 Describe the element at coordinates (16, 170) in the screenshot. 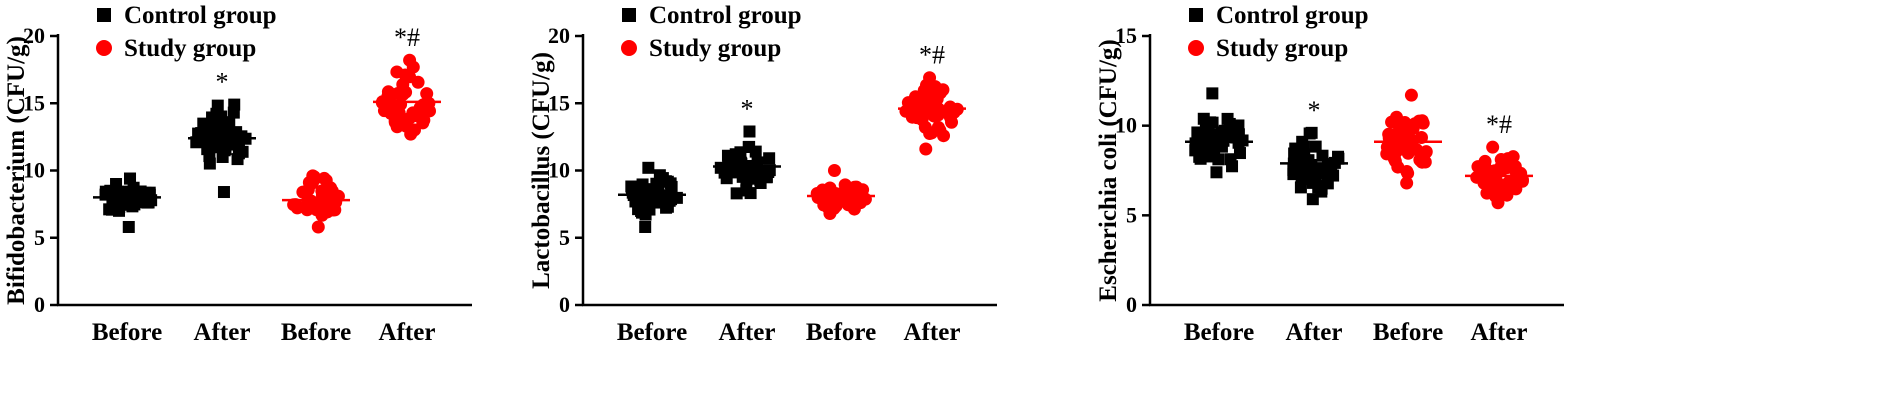

I see `y-axis-label: Bifidobacterium (CFU/g)` at that location.